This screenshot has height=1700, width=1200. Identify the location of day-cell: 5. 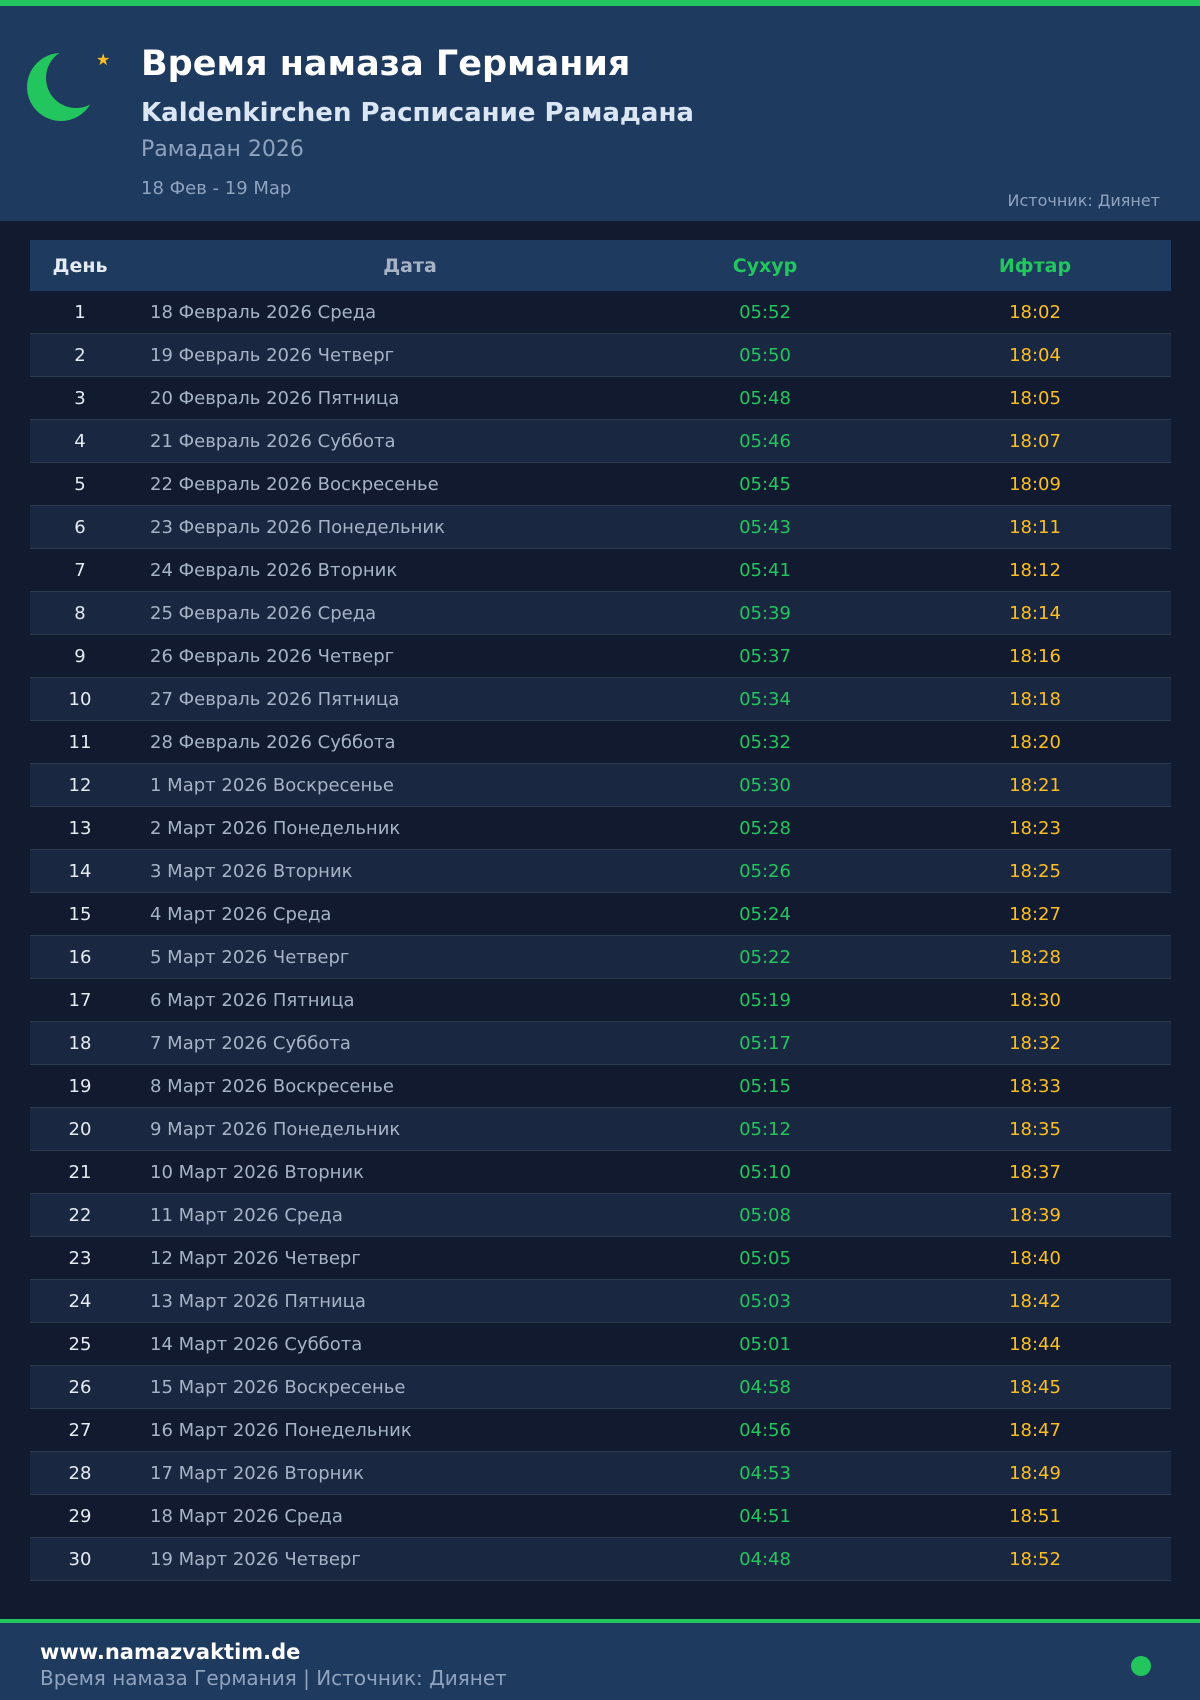
(80, 484).